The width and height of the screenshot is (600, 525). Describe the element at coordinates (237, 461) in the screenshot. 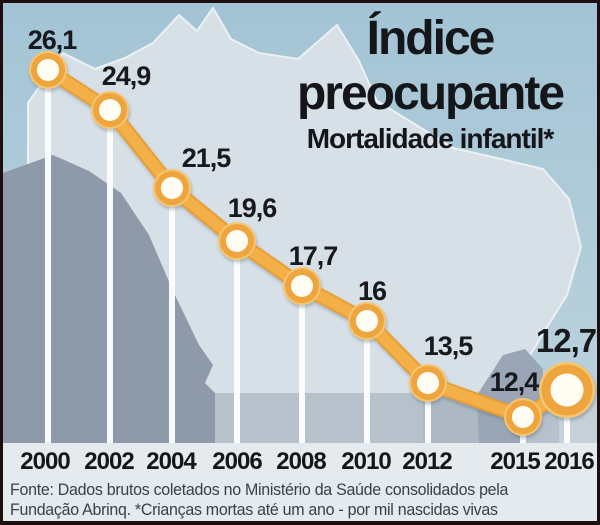

I see `x-axis-year-label: 2006` at that location.